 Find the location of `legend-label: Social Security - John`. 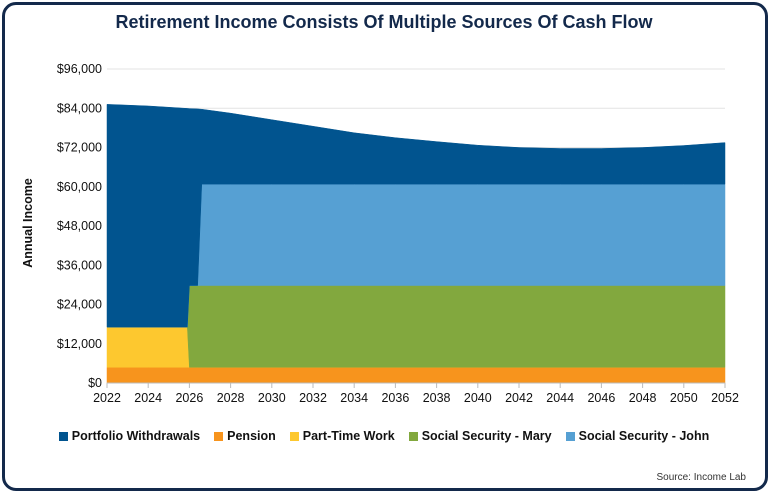

legend-label: Social Security - John is located at coordinates (644, 436).